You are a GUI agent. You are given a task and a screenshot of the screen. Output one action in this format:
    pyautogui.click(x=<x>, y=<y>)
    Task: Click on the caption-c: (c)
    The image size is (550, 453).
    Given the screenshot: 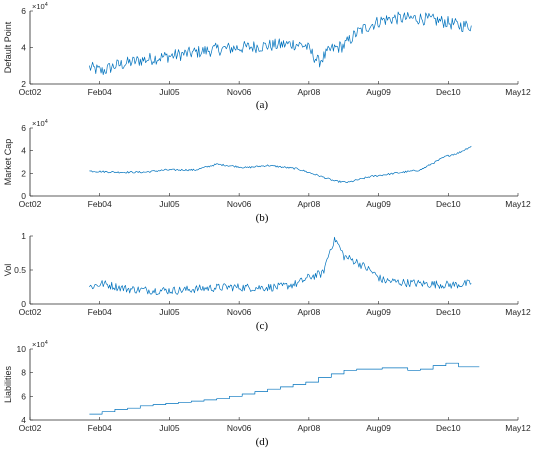 What is the action you would take?
    pyautogui.click(x=262, y=326)
    